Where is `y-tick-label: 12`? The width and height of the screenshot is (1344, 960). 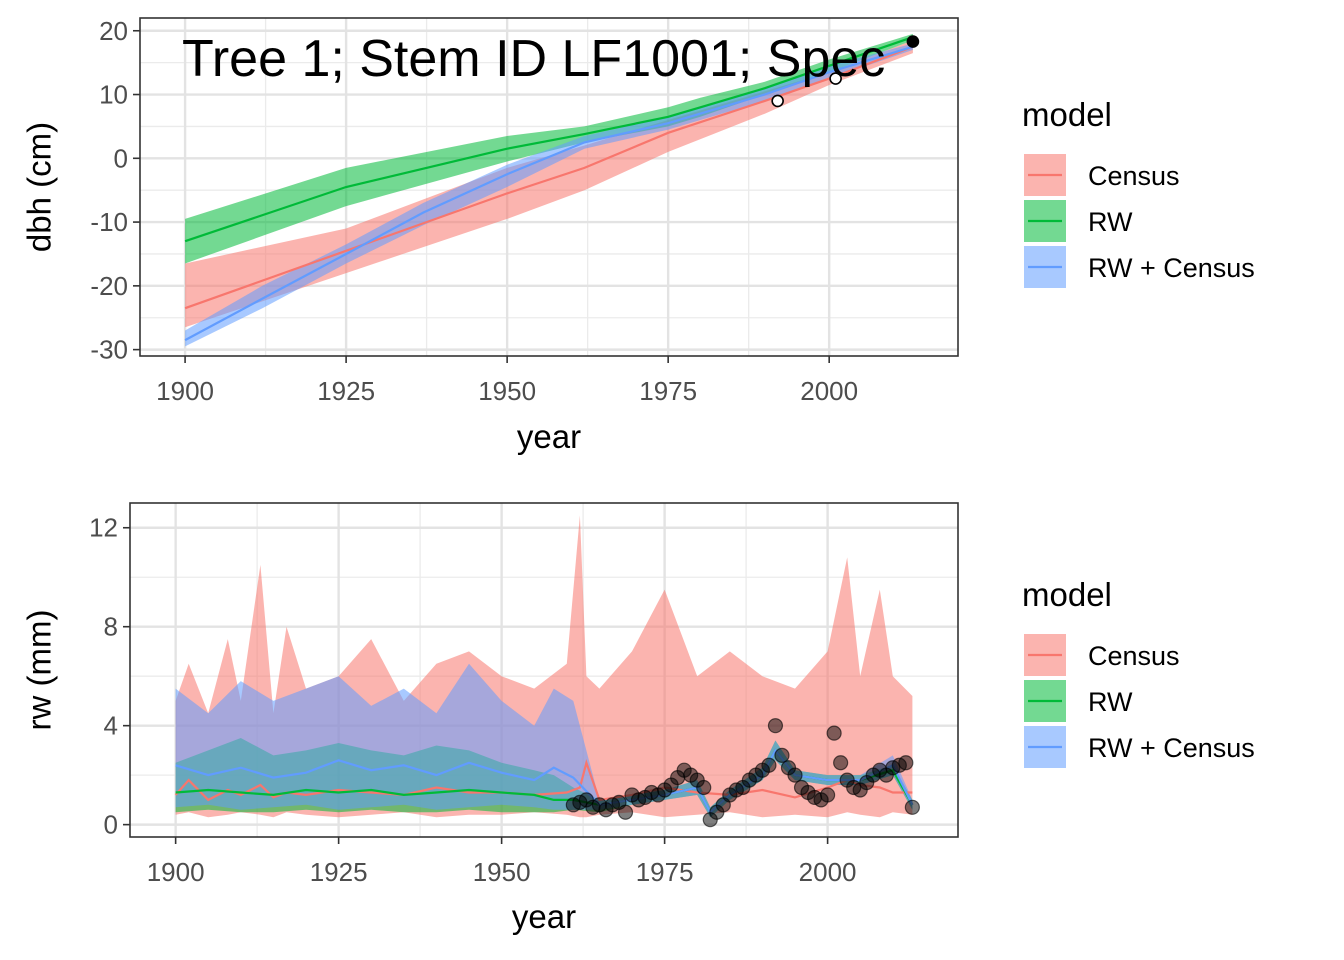
y-tick-label: 12 is located at coordinates (103, 528).